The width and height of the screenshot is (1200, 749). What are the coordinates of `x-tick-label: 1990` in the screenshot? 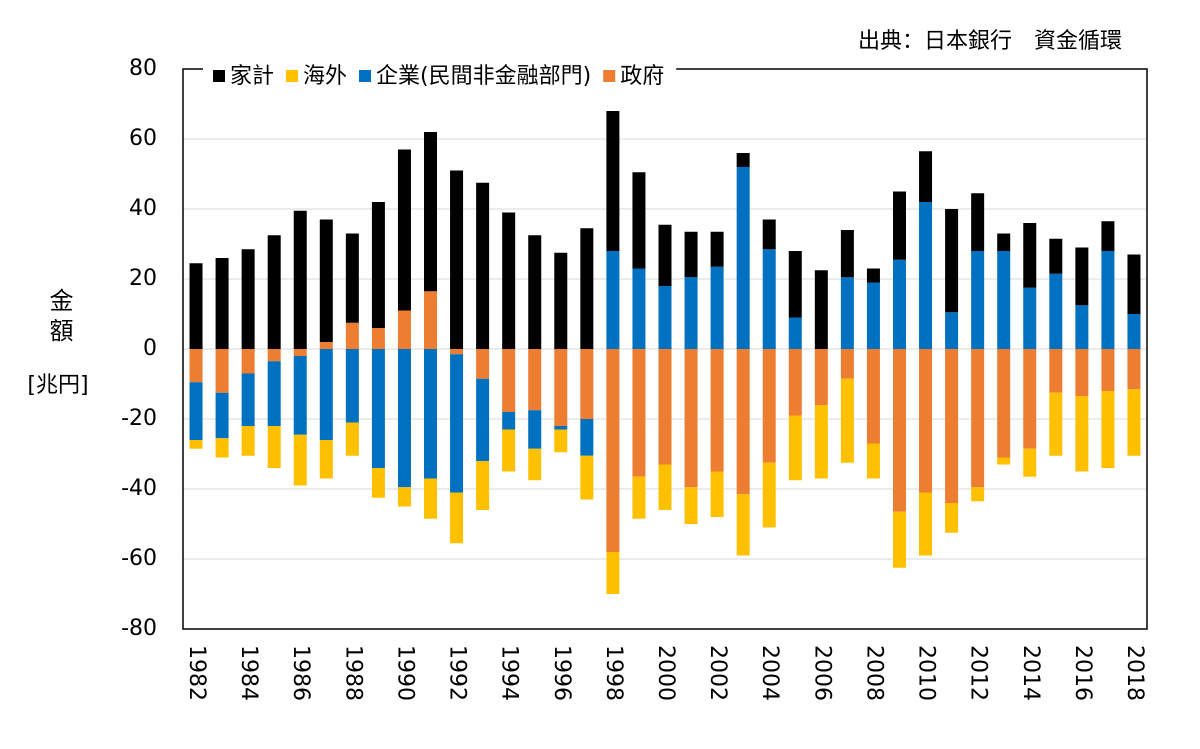 It's located at (404, 673).